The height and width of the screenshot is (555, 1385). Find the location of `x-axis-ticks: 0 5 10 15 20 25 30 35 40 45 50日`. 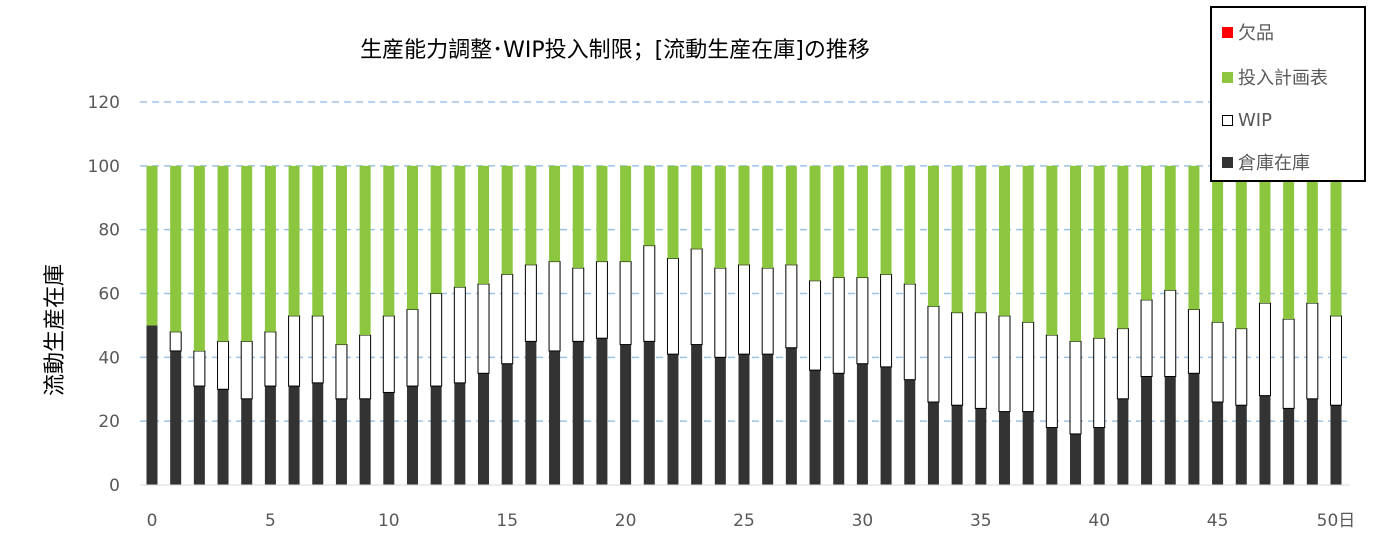

x-axis-ticks: 0 5 10 15 20 25 30 35 40 45 50日 is located at coordinates (751, 521).